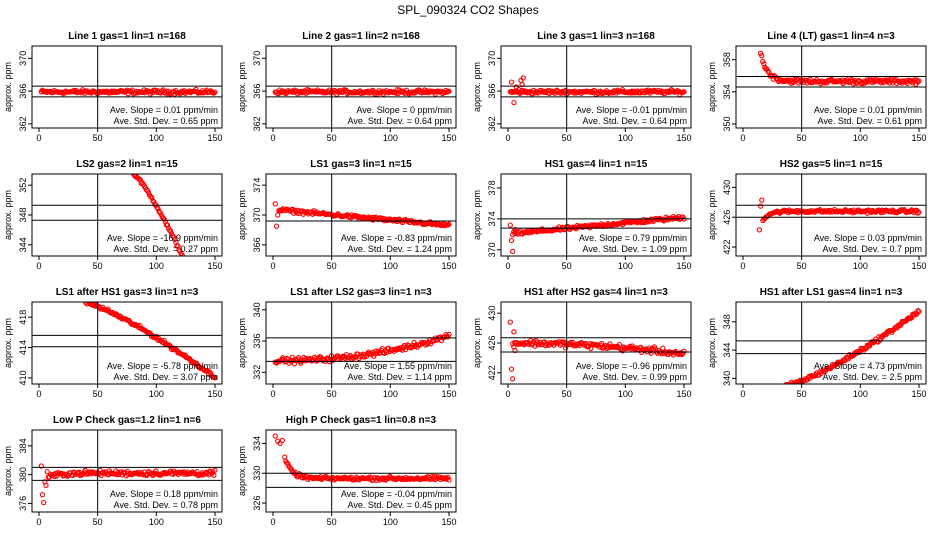 The height and width of the screenshot is (540, 936). I want to click on panel-title: Line 1 gas=1 lin=1 n=168, so click(127, 36).